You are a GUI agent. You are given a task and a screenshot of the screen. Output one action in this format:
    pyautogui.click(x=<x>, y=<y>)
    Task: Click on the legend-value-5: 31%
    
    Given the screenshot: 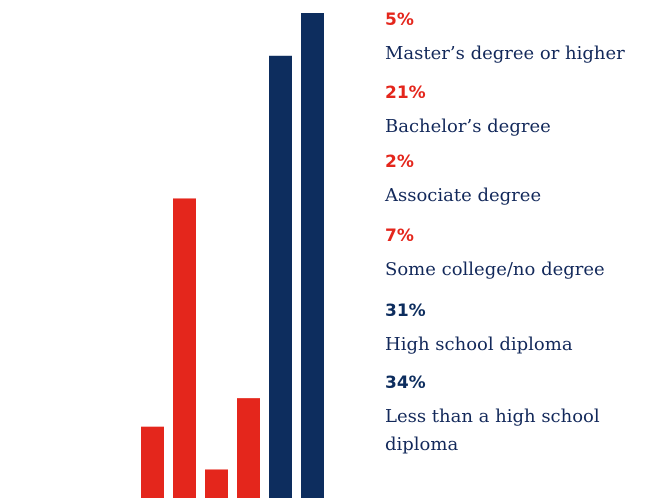 What is the action you would take?
    pyautogui.click(x=405, y=311)
    